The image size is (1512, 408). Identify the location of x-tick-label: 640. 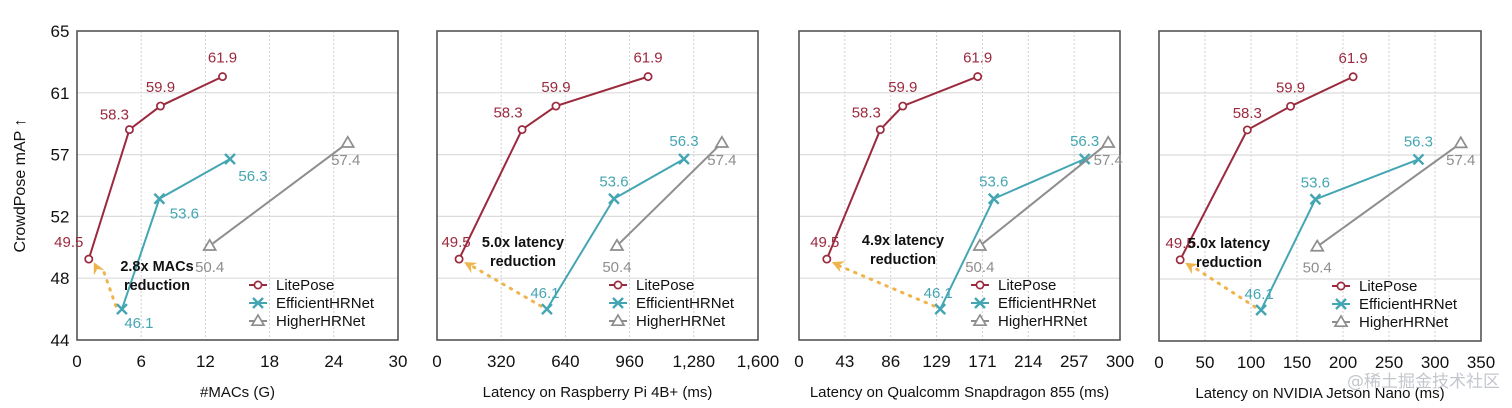
(565, 361).